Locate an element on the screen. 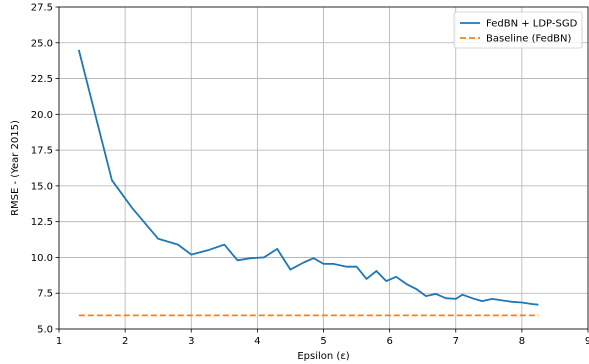 This screenshot has width=589, height=364. legend-label-0: FedBN + LDP-SGD is located at coordinates (532, 24).